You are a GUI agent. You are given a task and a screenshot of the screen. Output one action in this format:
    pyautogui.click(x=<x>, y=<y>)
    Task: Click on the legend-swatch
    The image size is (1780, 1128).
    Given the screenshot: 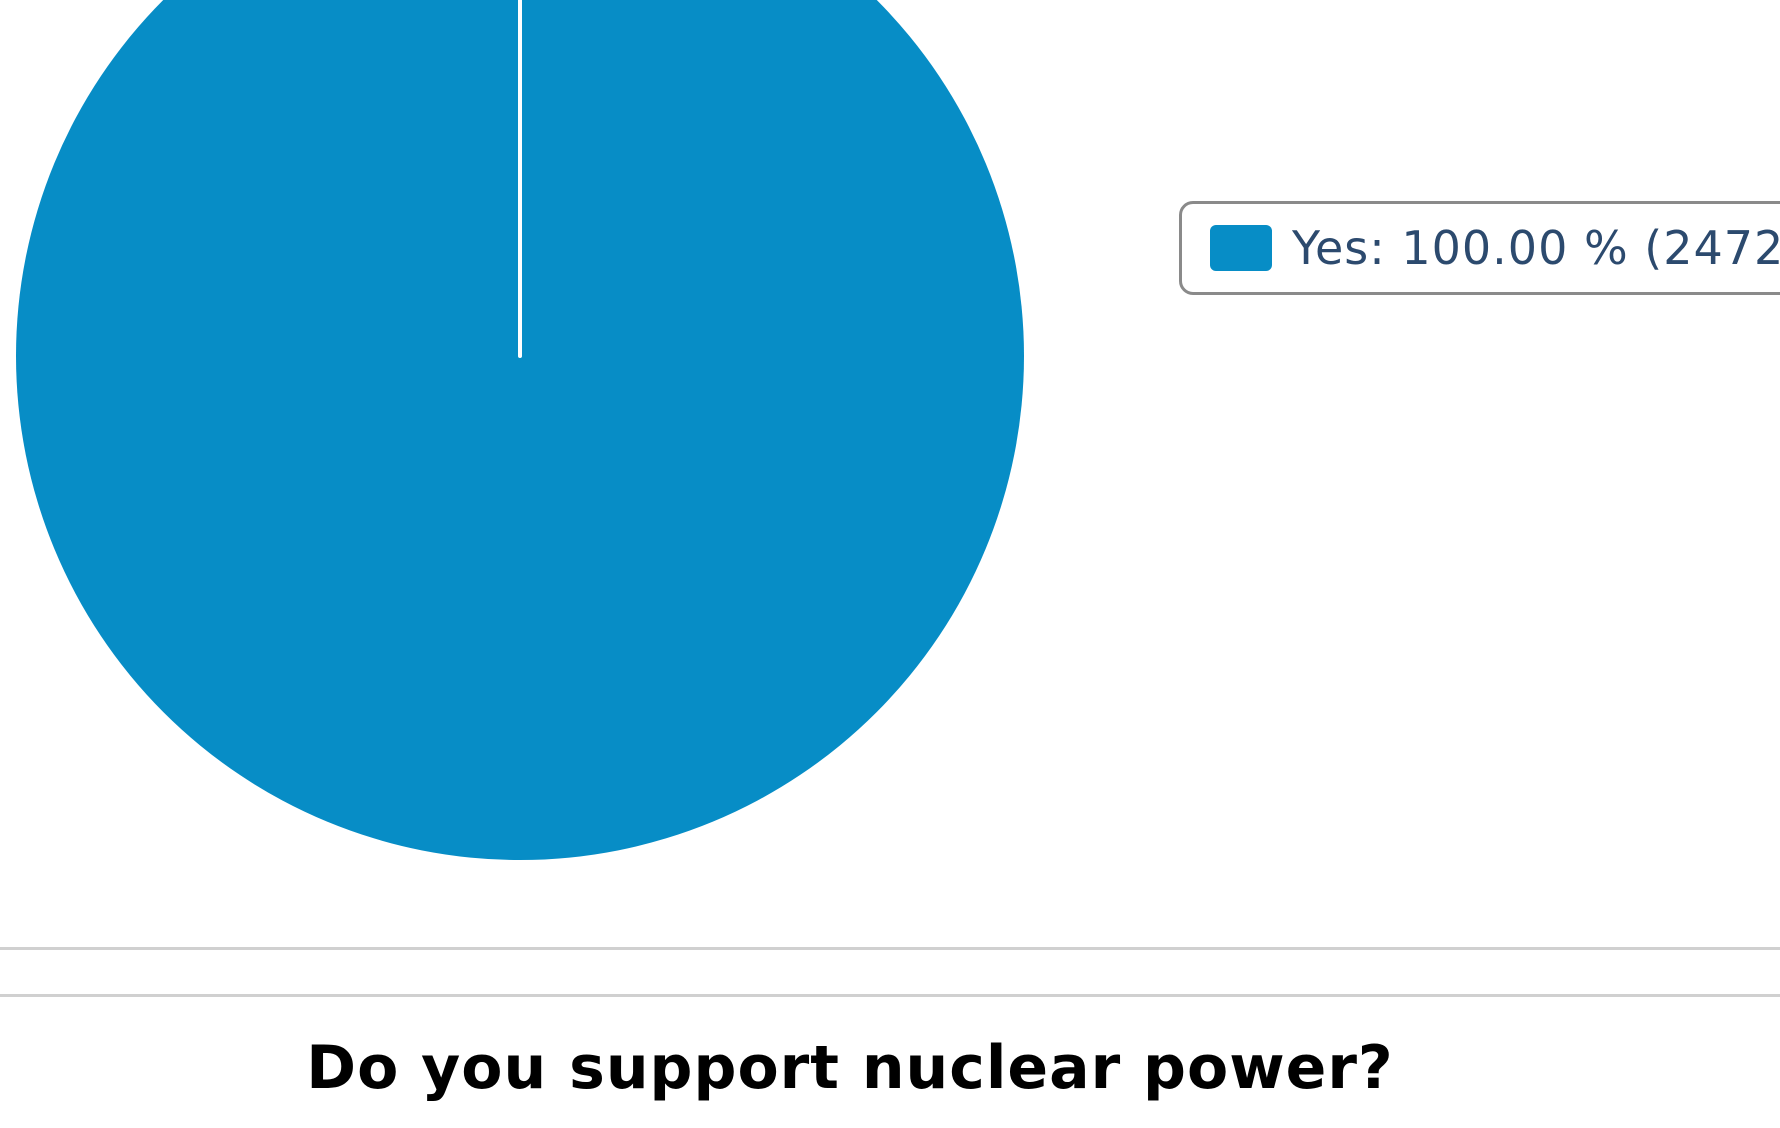 What is the action you would take?
    pyautogui.click(x=1241, y=248)
    